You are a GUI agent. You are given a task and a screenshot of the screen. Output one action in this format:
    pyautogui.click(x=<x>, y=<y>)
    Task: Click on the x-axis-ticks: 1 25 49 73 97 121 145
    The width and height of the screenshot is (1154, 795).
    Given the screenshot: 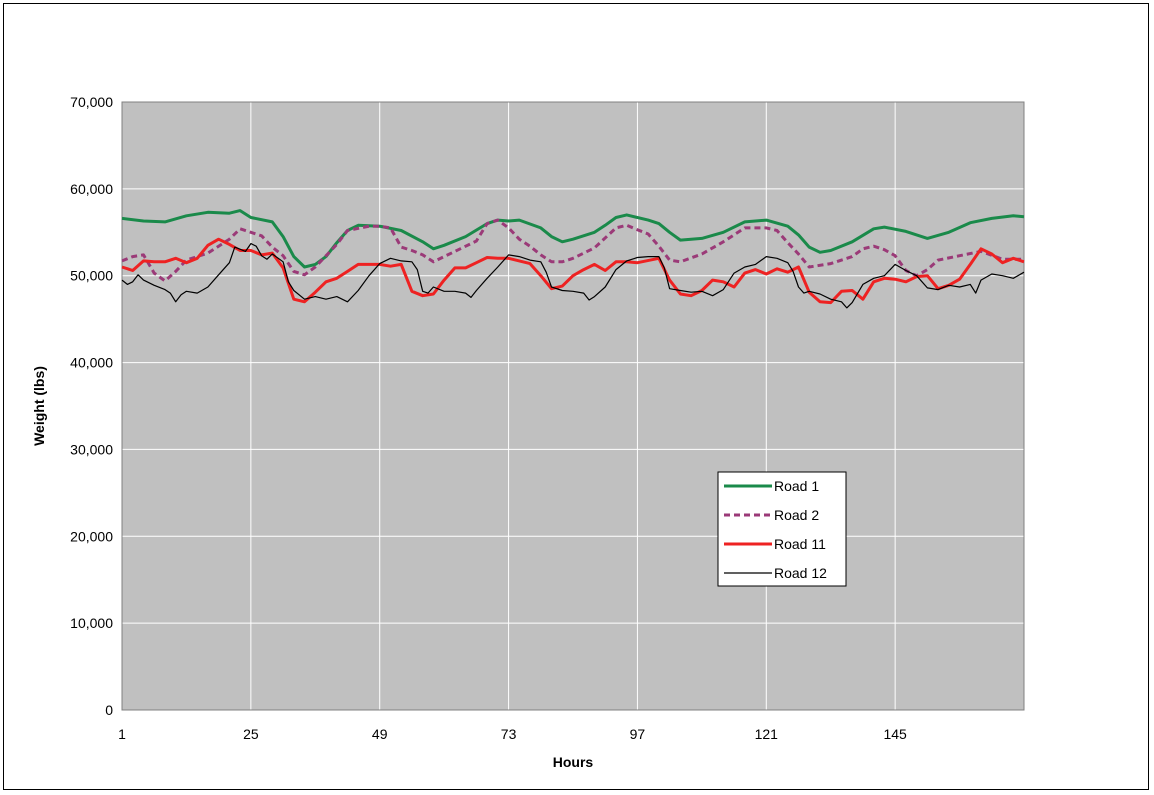 What is the action you would take?
    pyautogui.click(x=512, y=734)
    